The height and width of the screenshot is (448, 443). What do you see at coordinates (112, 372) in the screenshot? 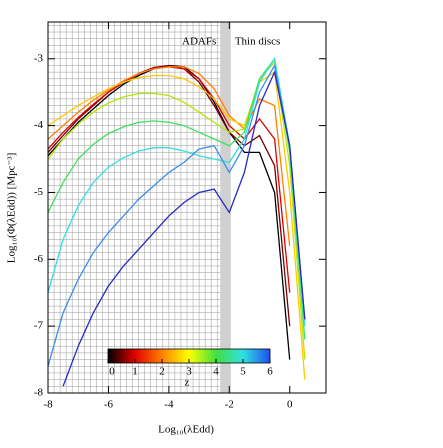
I see `colorbar-tick-label: 0` at bounding box center [112, 372].